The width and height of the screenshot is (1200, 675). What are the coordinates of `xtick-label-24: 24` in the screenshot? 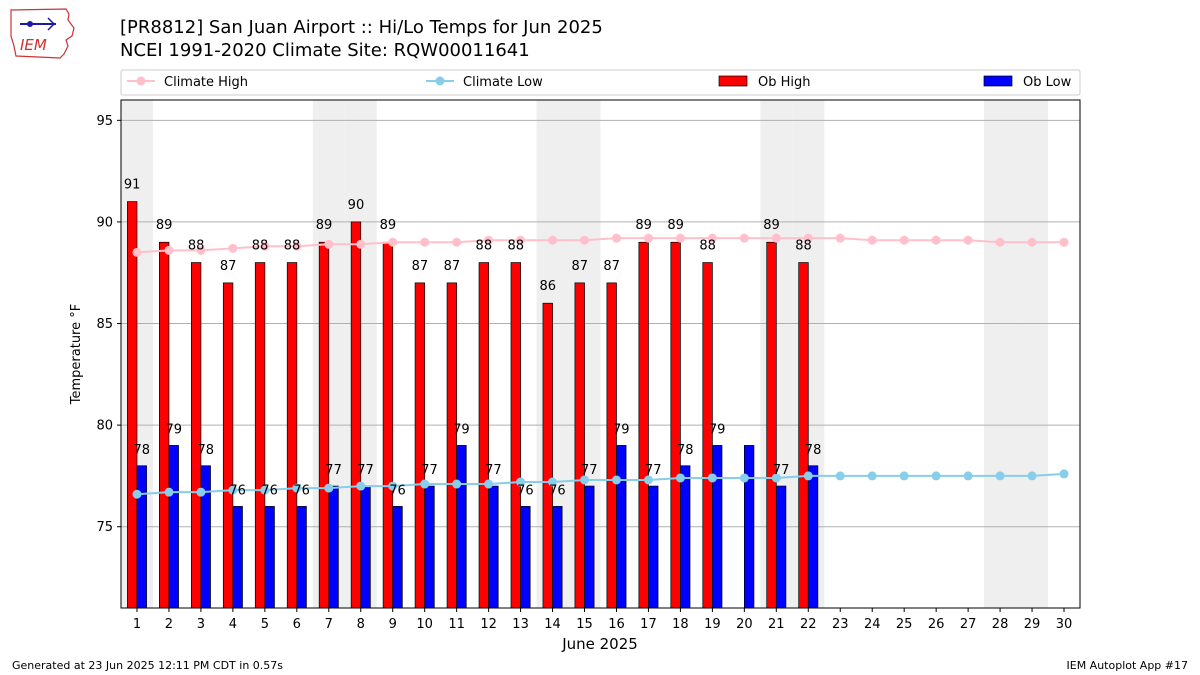 It's located at (872, 624).